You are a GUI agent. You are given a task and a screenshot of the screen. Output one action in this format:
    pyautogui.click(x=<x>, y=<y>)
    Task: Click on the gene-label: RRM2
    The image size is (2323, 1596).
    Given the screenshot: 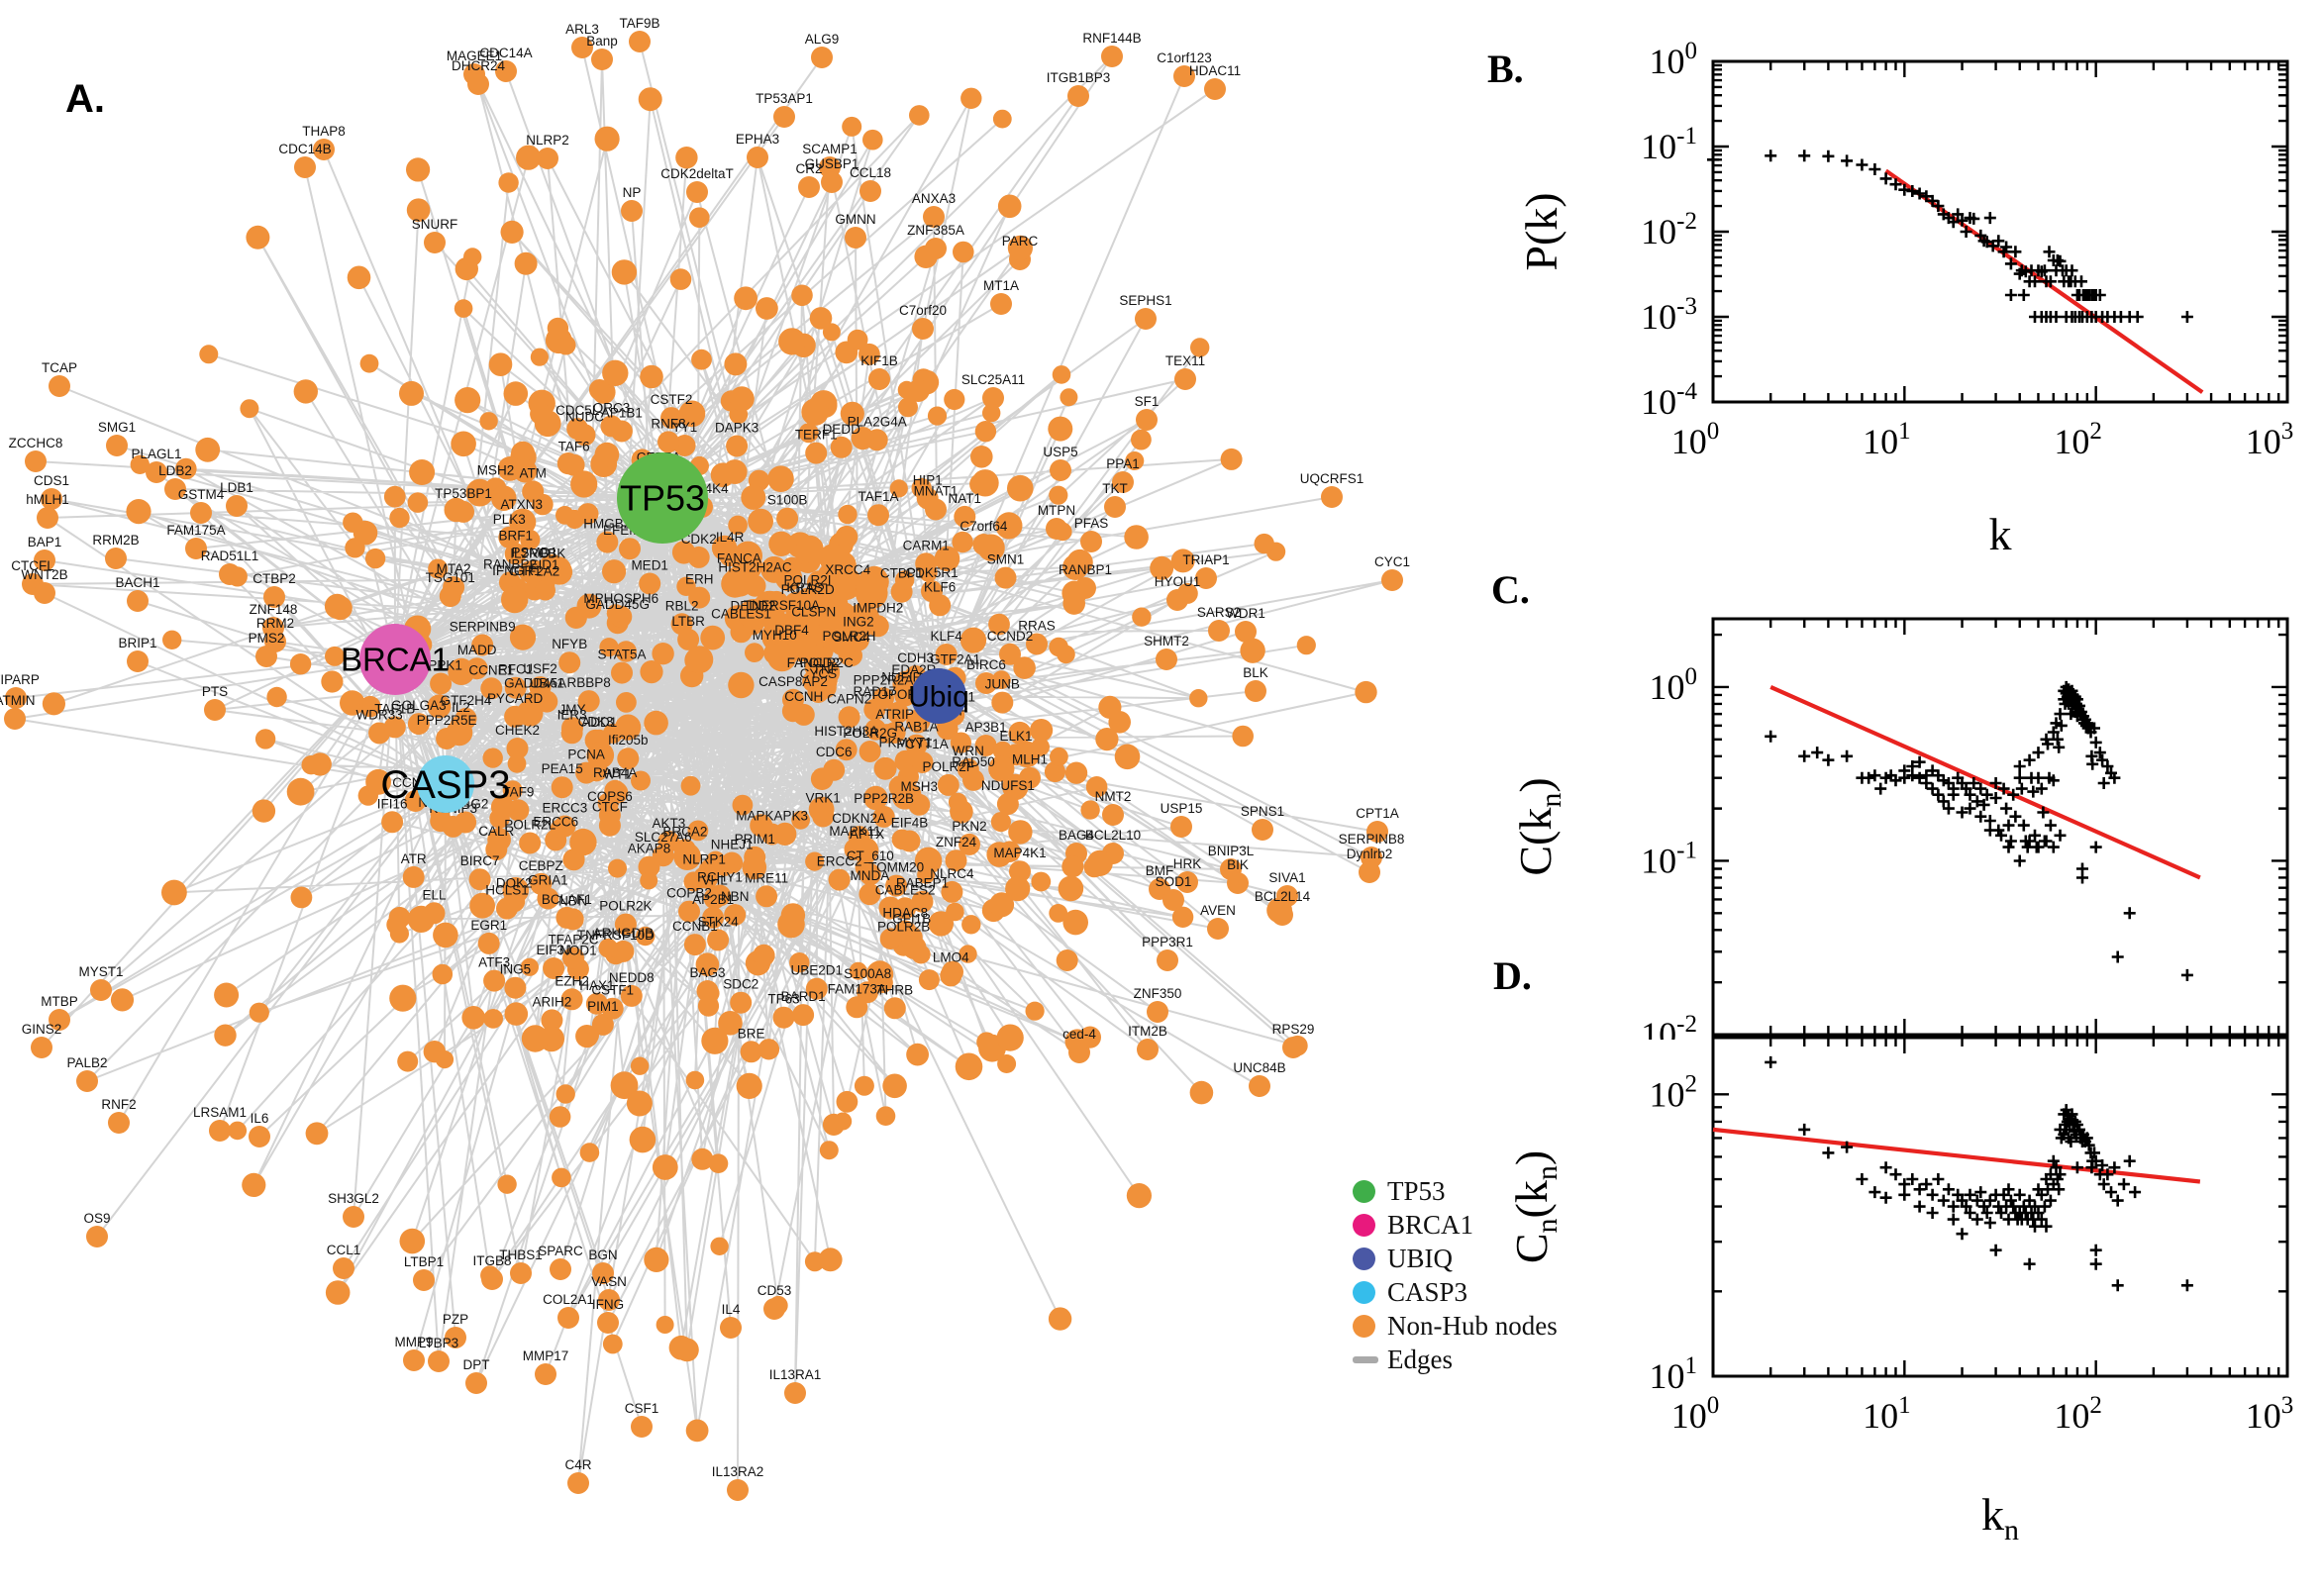 What is the action you would take?
    pyautogui.click(x=275, y=623)
    